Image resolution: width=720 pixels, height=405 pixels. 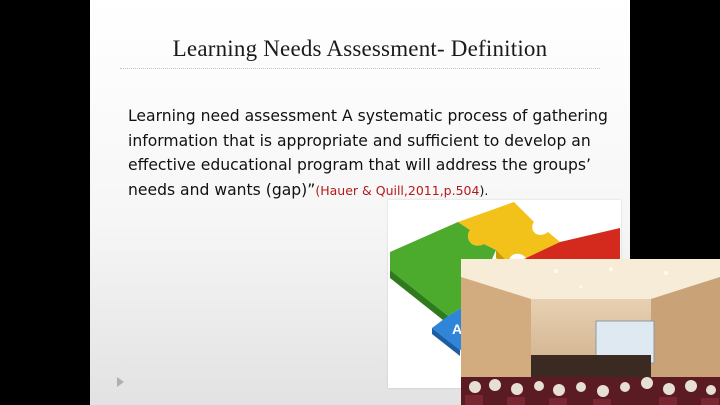 I want to click on title-divider, so click(x=360, y=68).